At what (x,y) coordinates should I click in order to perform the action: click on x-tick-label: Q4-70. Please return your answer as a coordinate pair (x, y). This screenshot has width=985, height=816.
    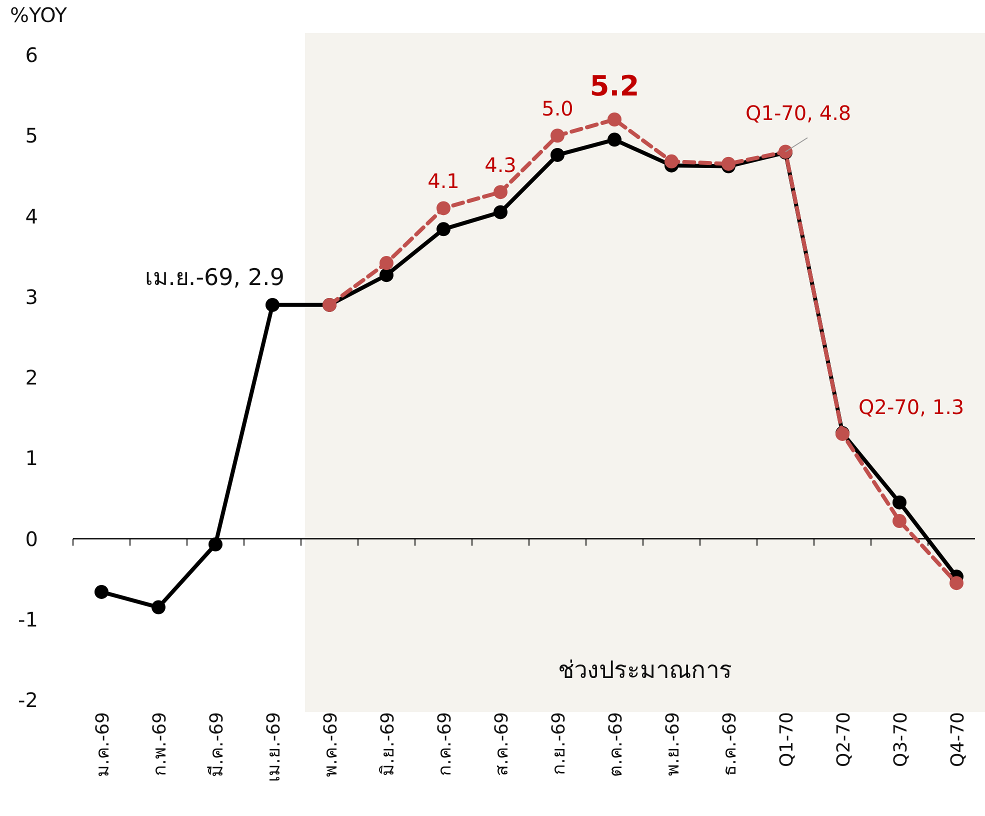
    Looking at the image, I should click on (958, 740).